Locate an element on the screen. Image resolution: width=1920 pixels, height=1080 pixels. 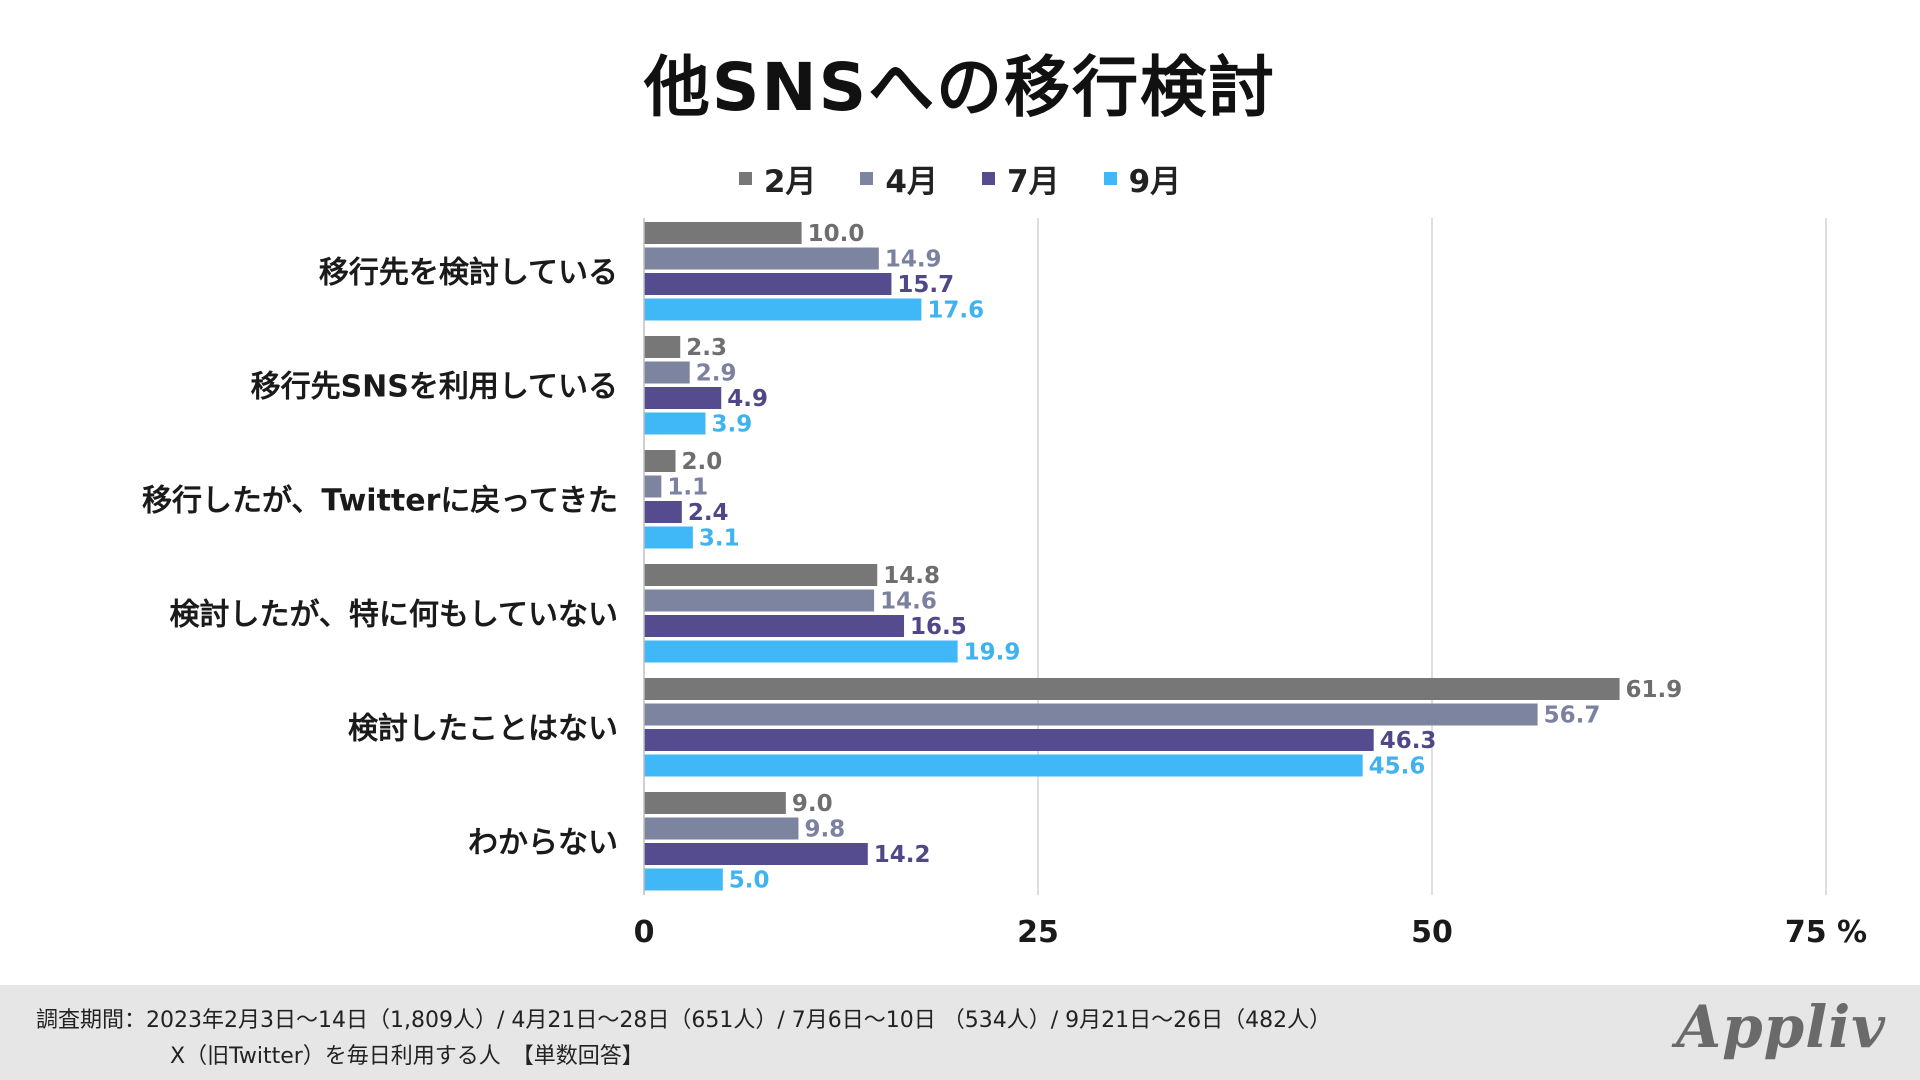
data-label-4-7: 46.3 is located at coordinates (1408, 741).